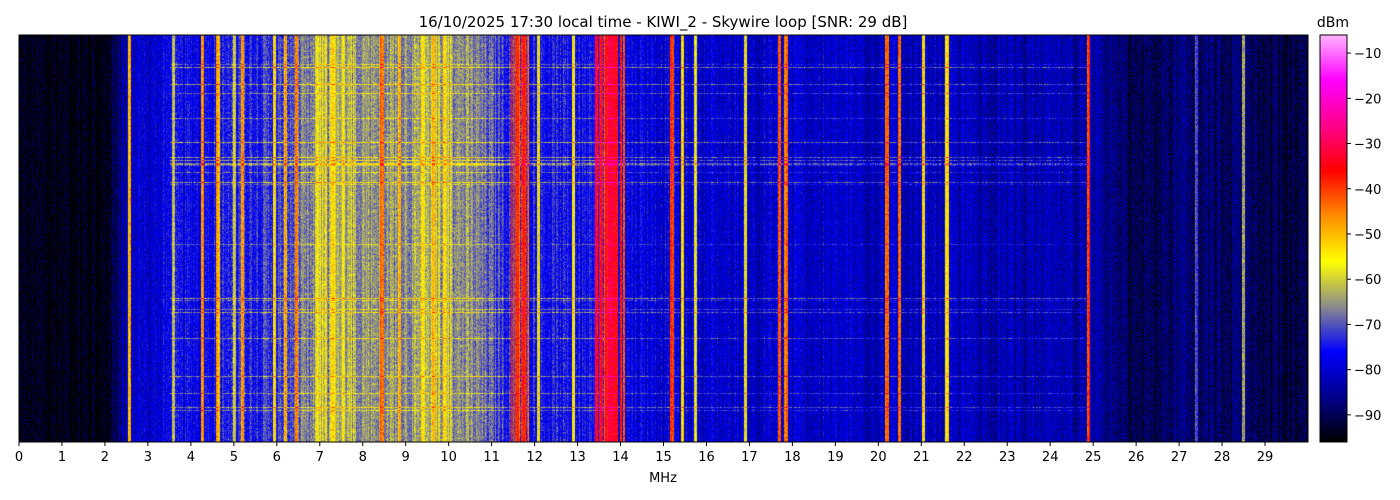 This screenshot has width=1400, height=500. I want to click on x-tick-label: 26, so click(1136, 457).